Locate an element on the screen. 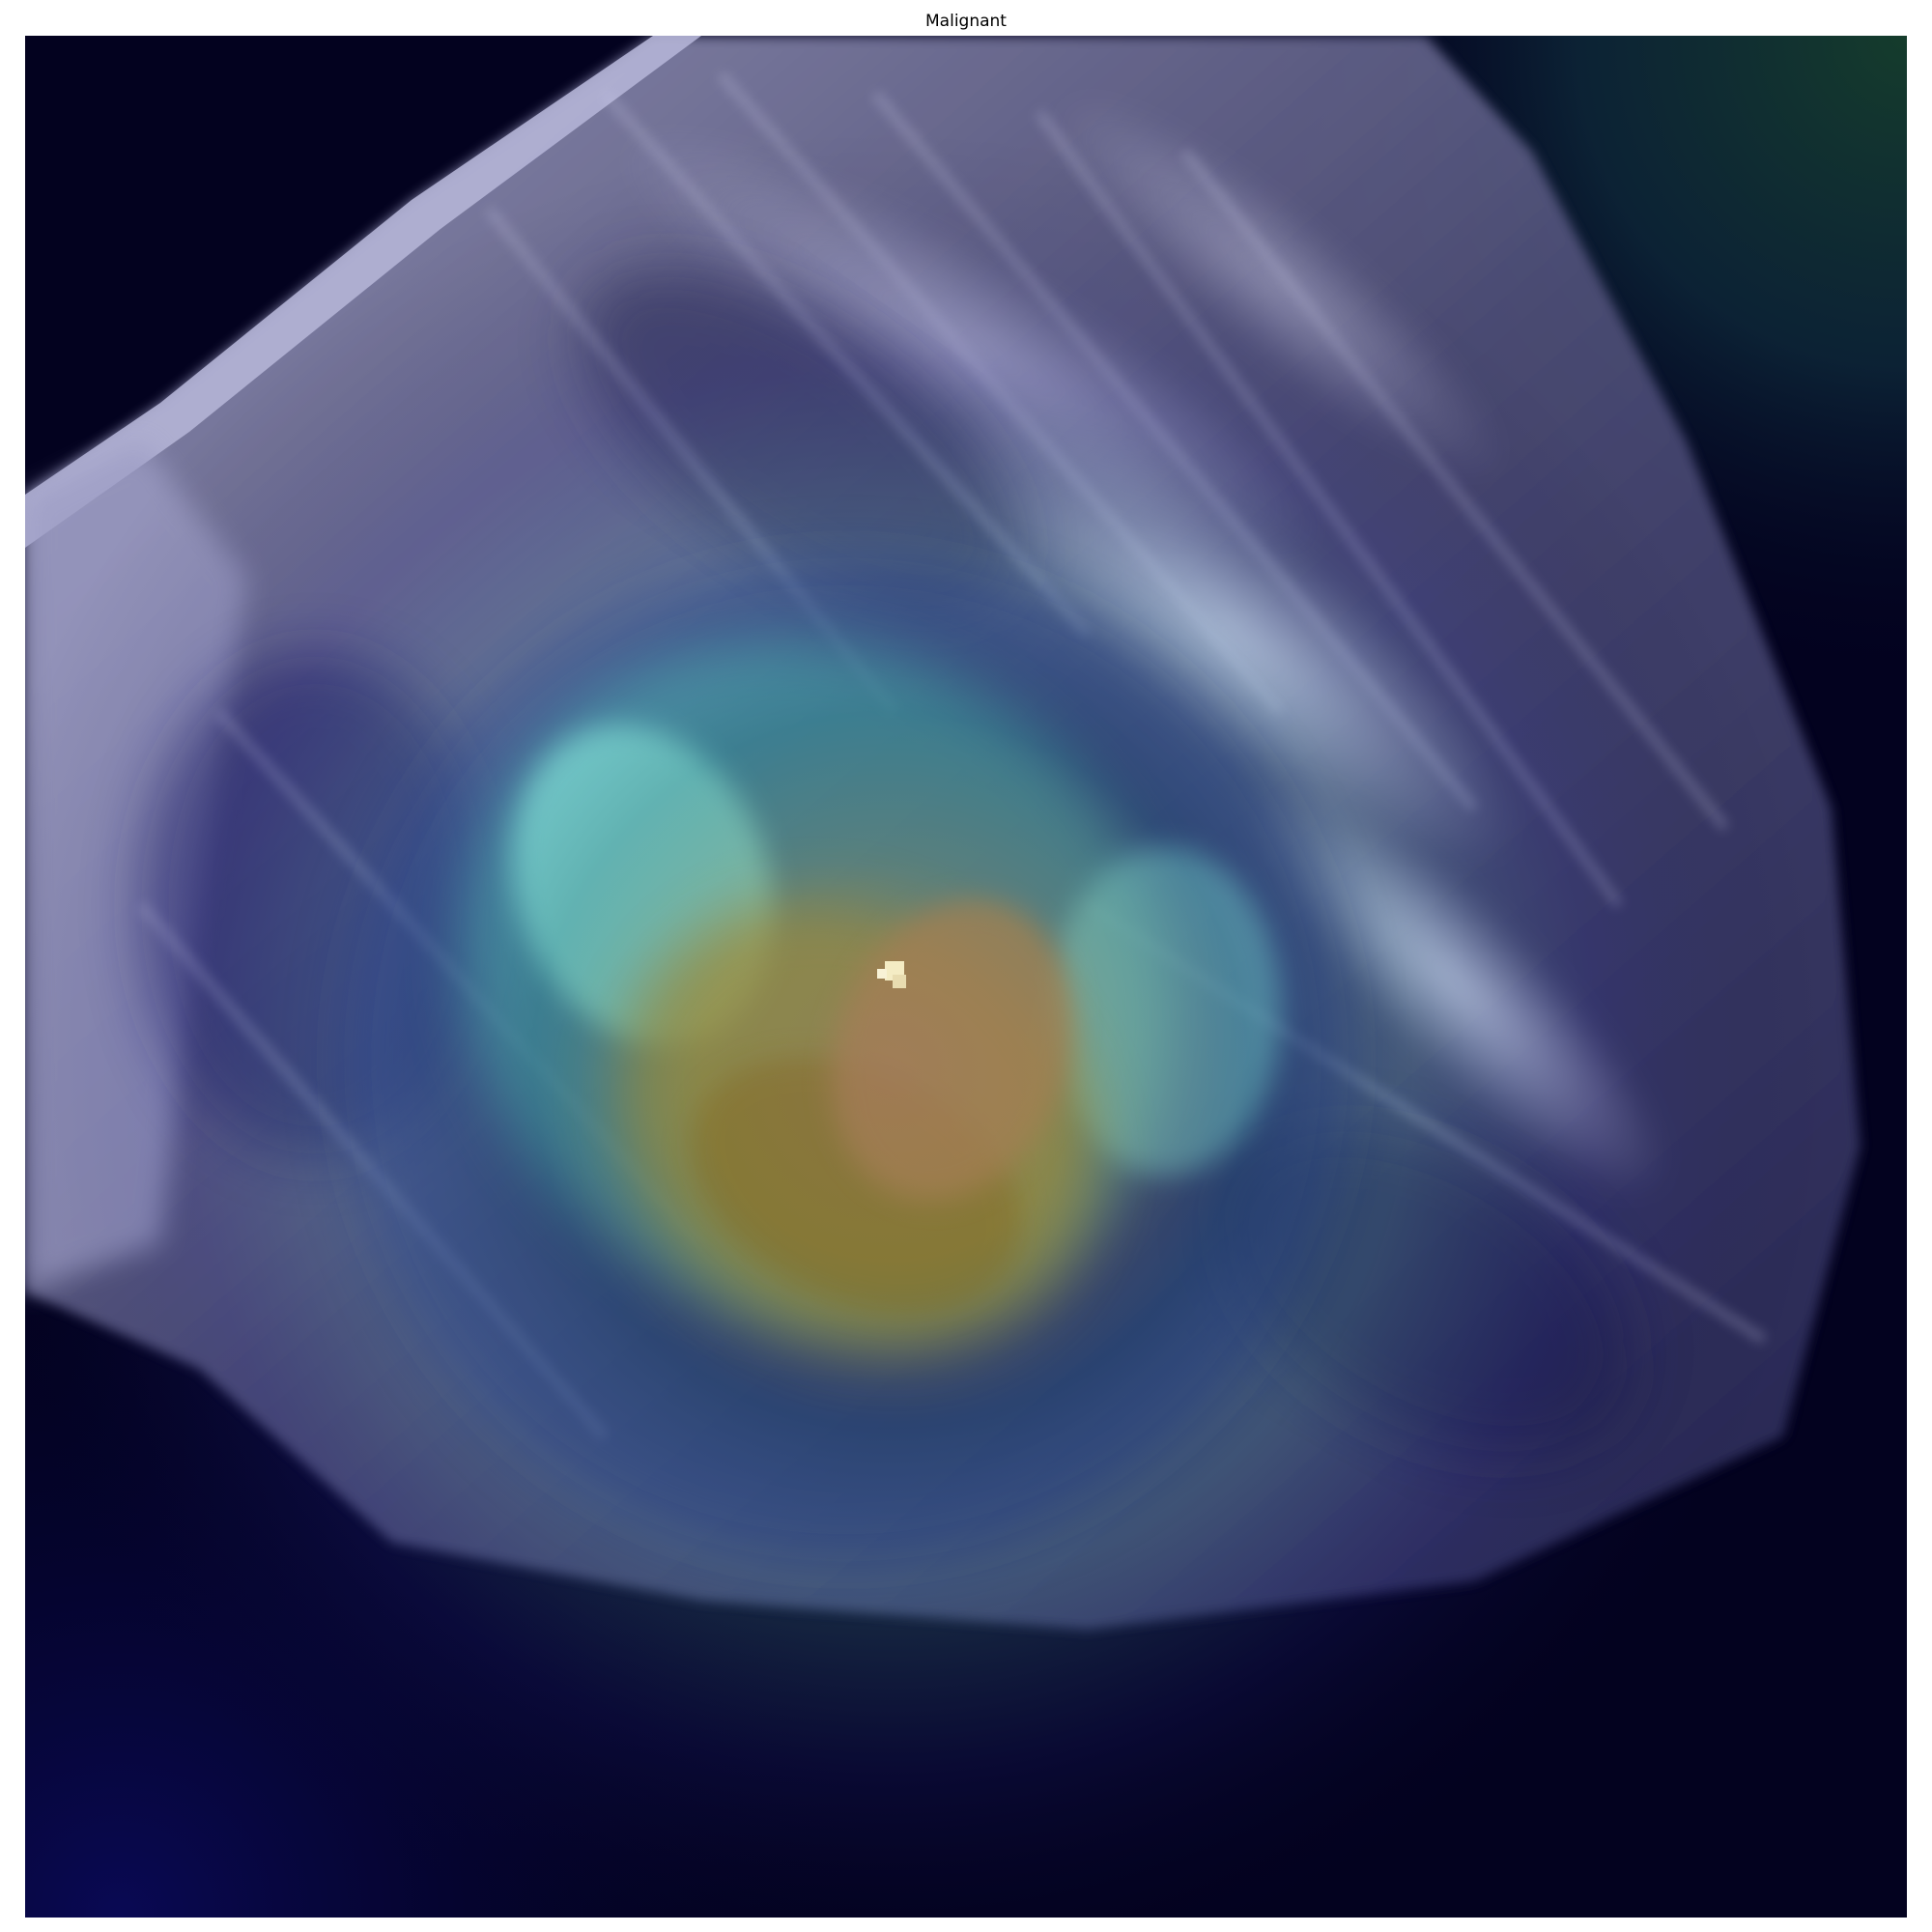  figure-title: Malignant is located at coordinates (966, 21).